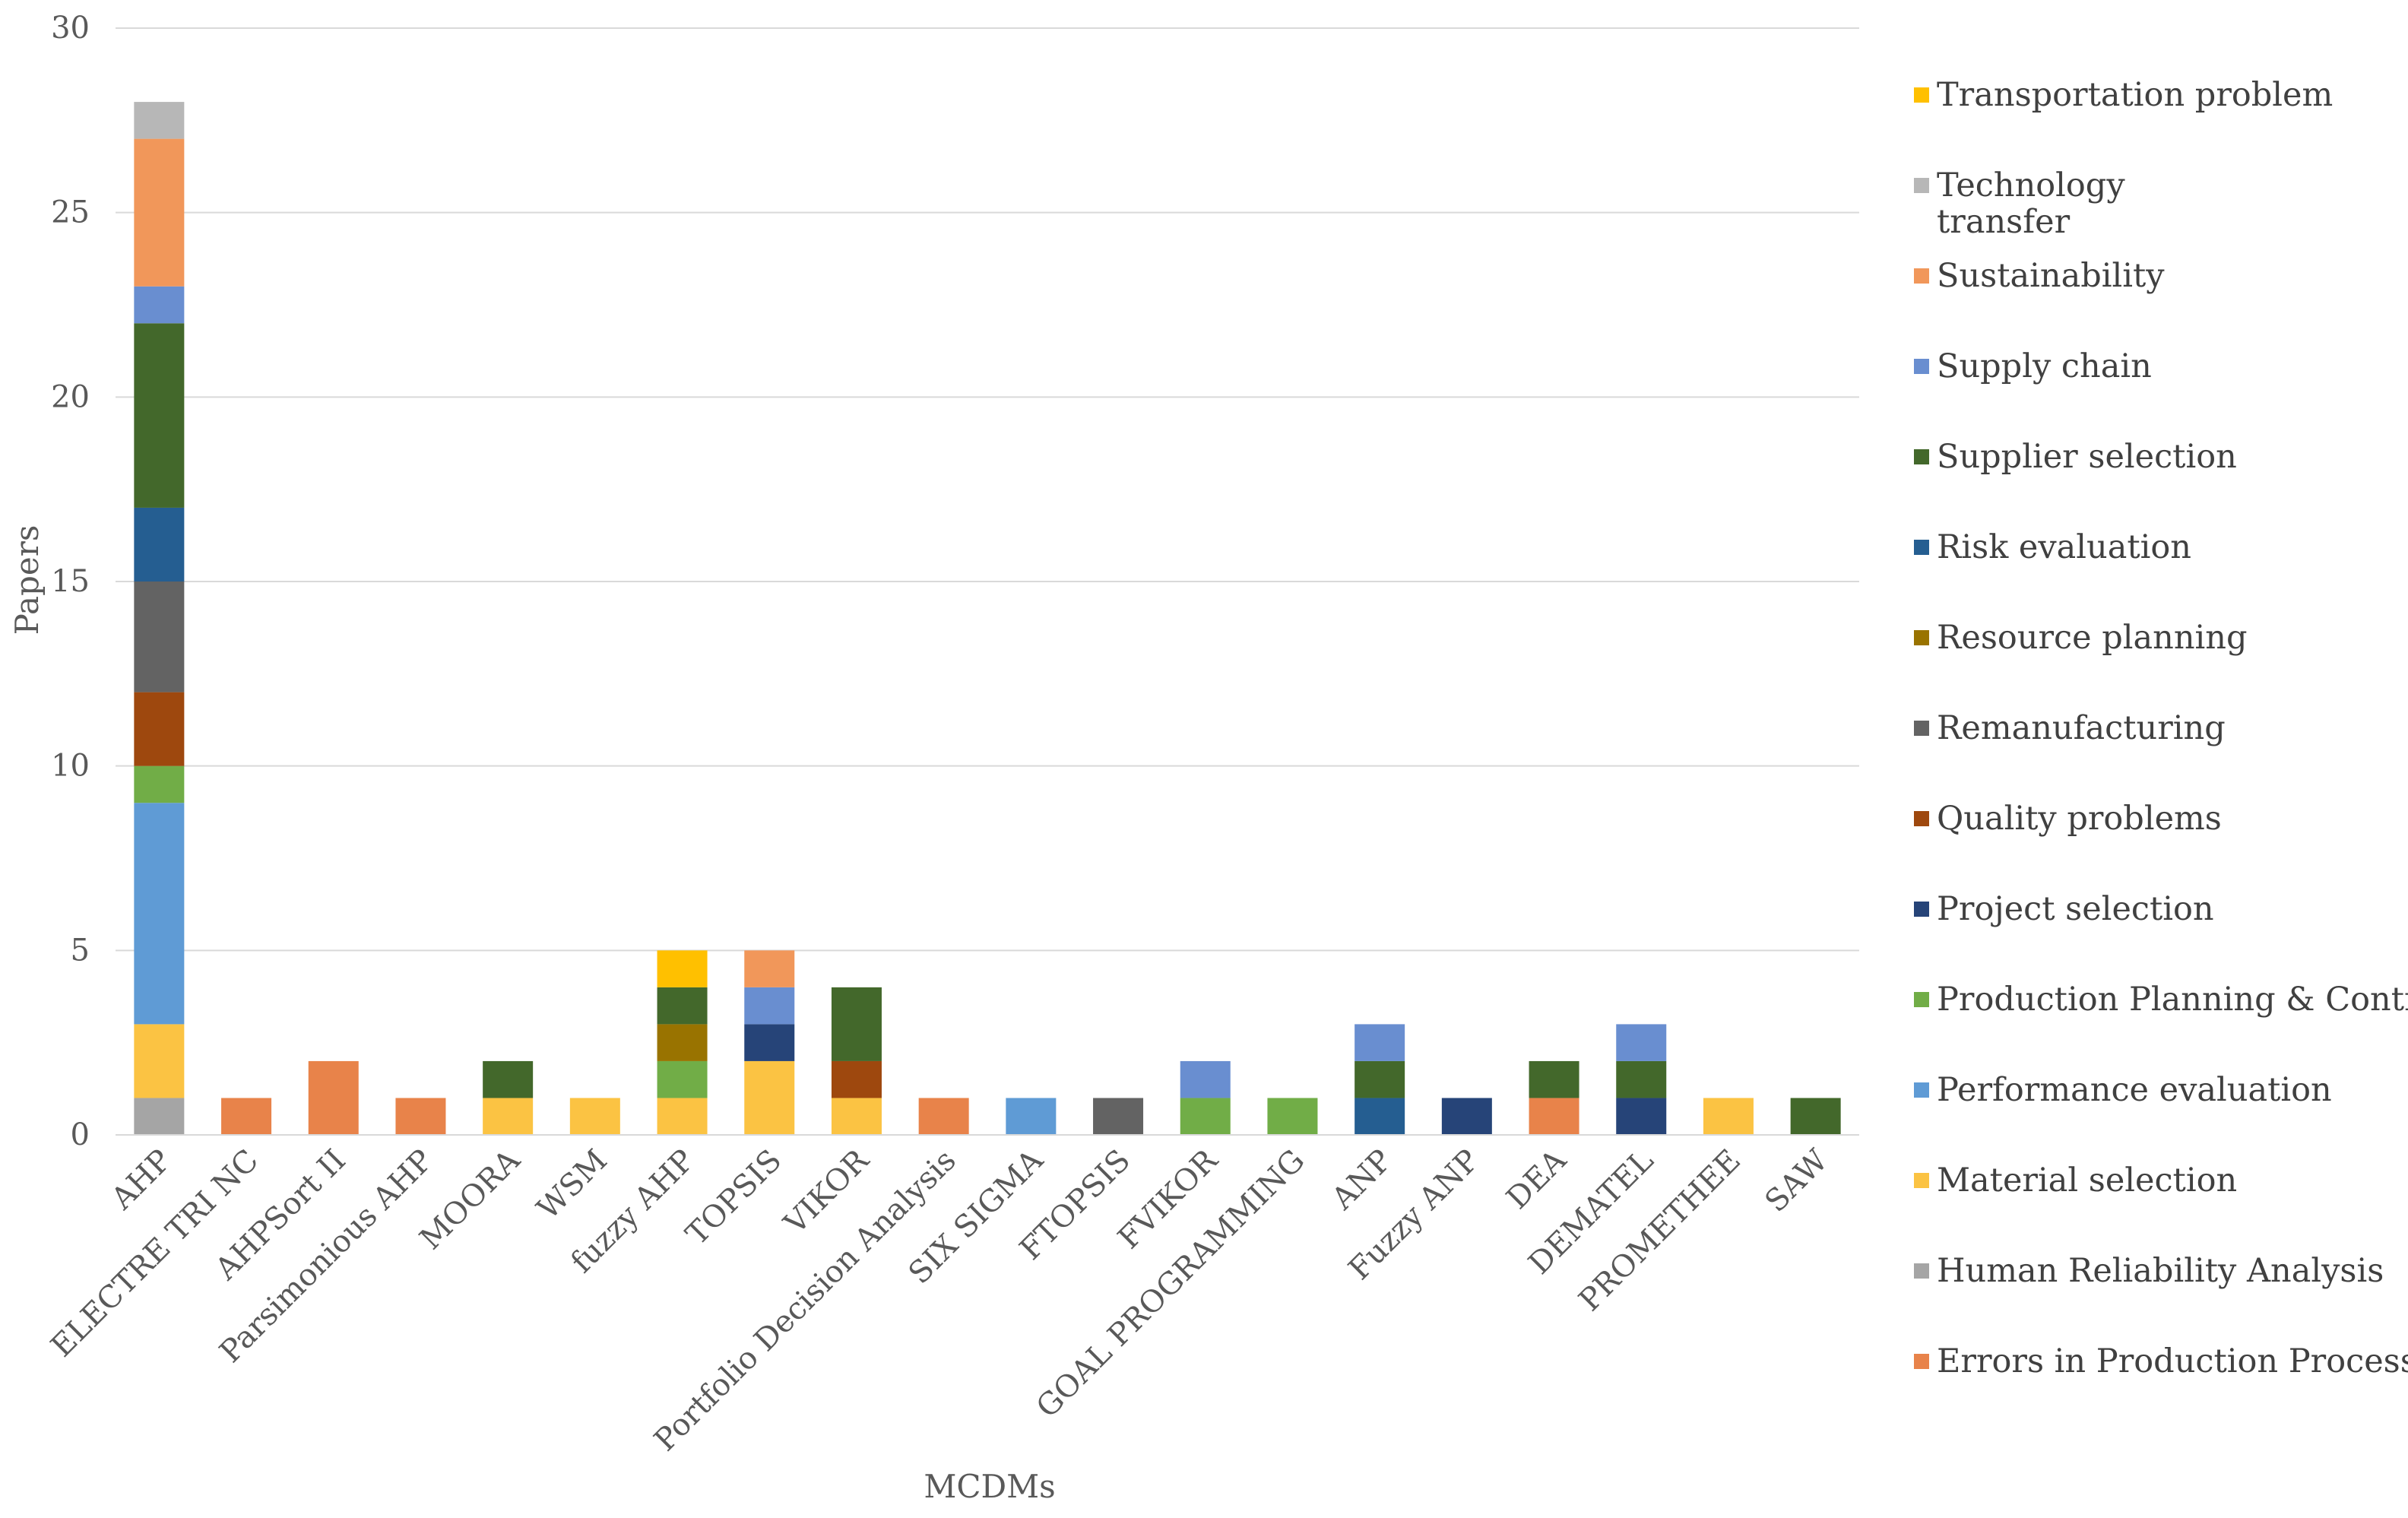 Image resolution: width=2408 pixels, height=1518 pixels. Describe the element at coordinates (572, 1185) in the screenshot. I see `x-category-label: WSM` at that location.